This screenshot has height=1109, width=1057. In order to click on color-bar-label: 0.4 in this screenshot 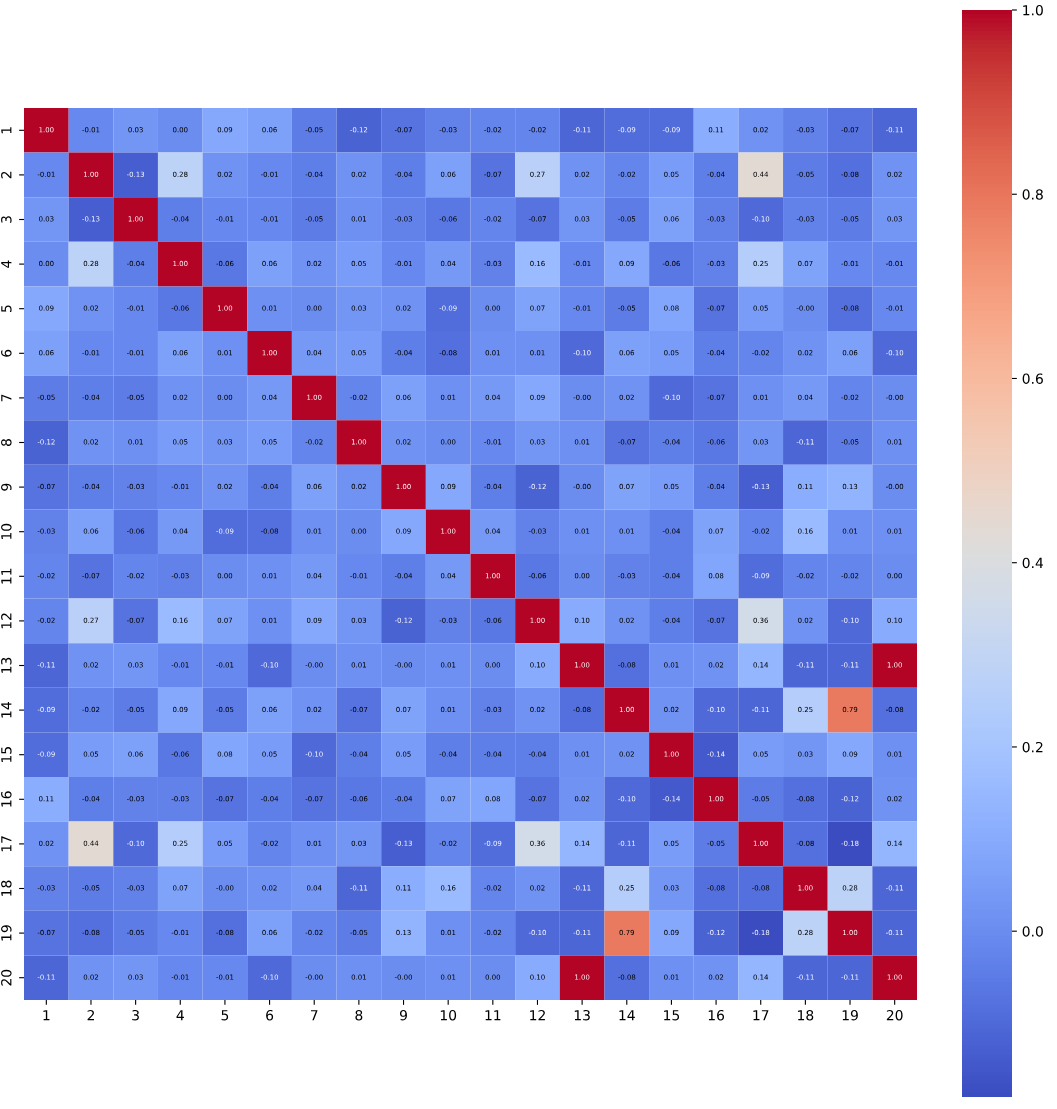, I will do `click(1033, 563)`.